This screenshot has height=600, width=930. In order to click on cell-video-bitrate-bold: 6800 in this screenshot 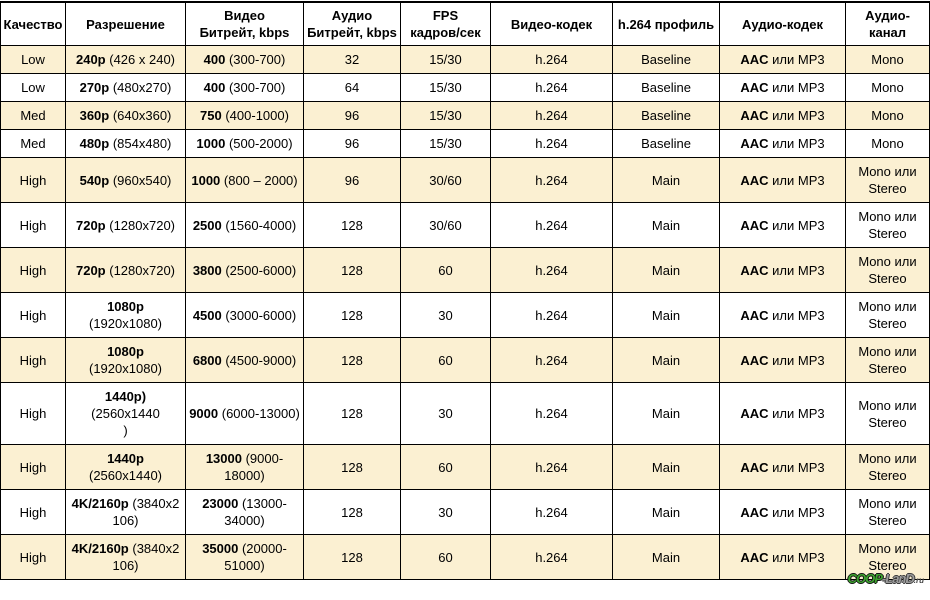, I will do `click(207, 360)`.